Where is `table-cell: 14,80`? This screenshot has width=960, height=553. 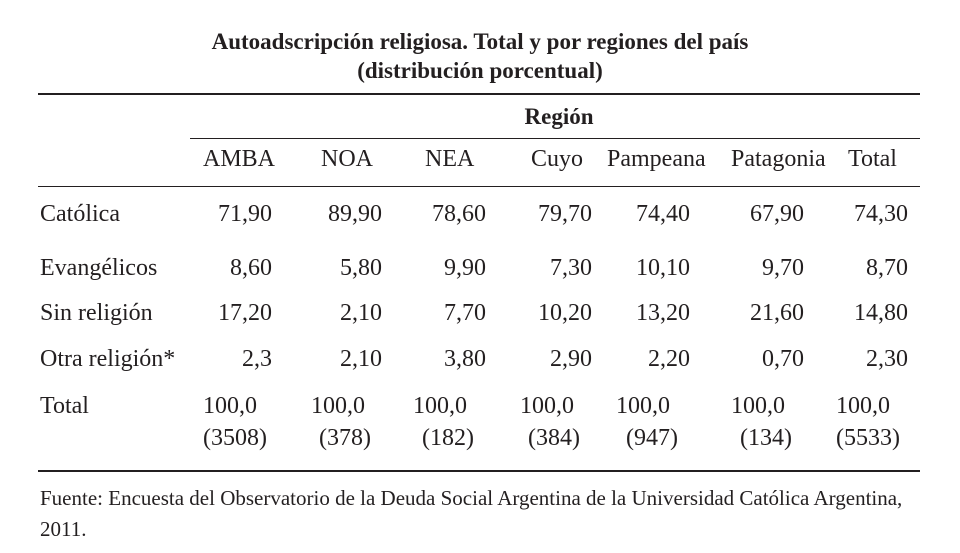
table-cell: 14,80 is located at coordinates (881, 313).